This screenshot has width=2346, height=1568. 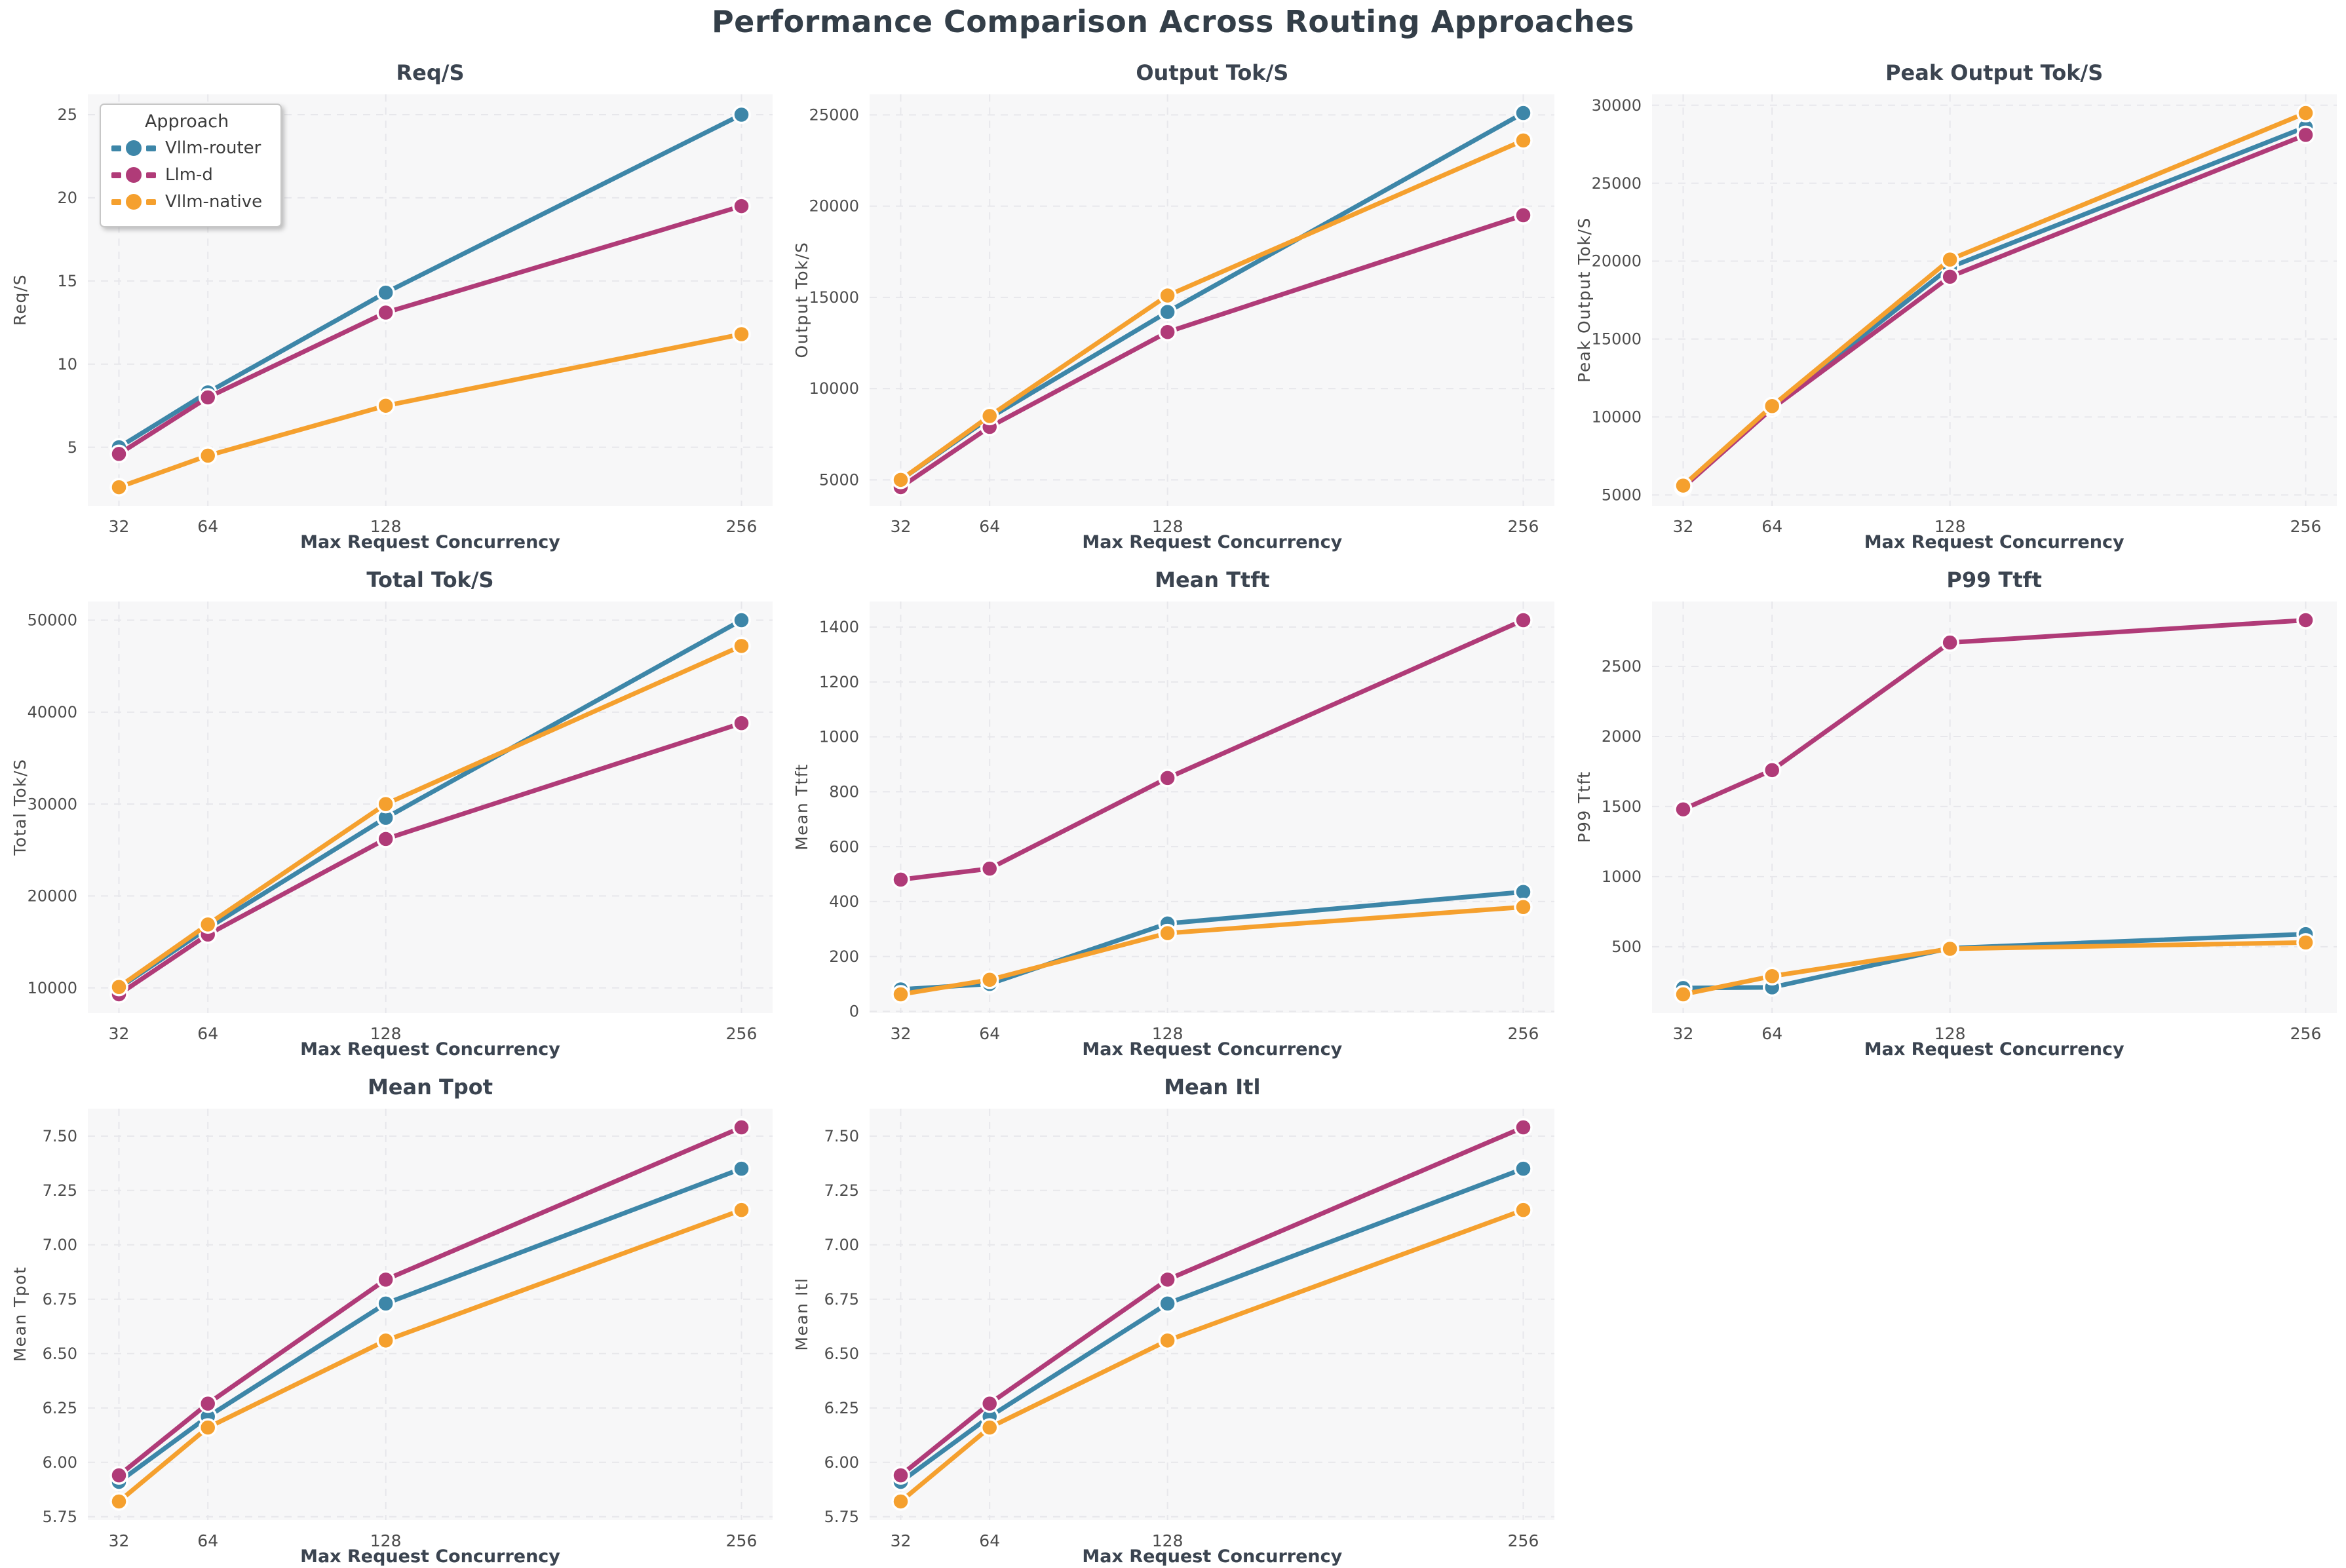 I want to click on legend-item: Vllm-native, so click(x=186, y=202).